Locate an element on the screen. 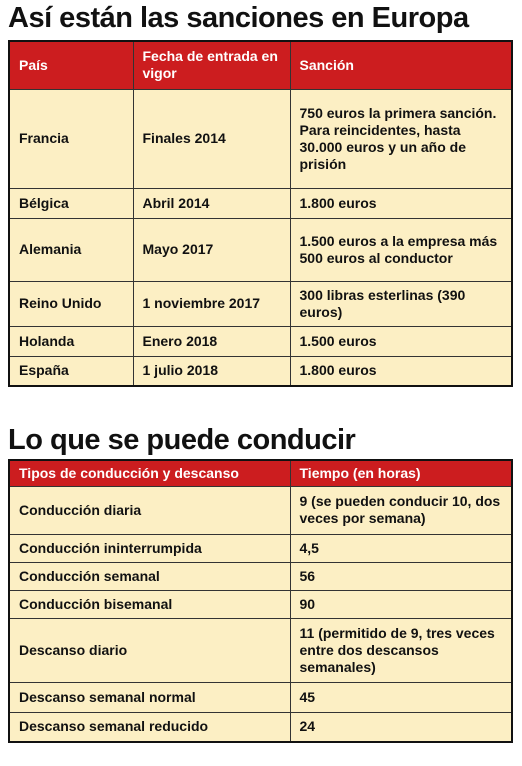  cell-pais: Francia is located at coordinates (71, 138).